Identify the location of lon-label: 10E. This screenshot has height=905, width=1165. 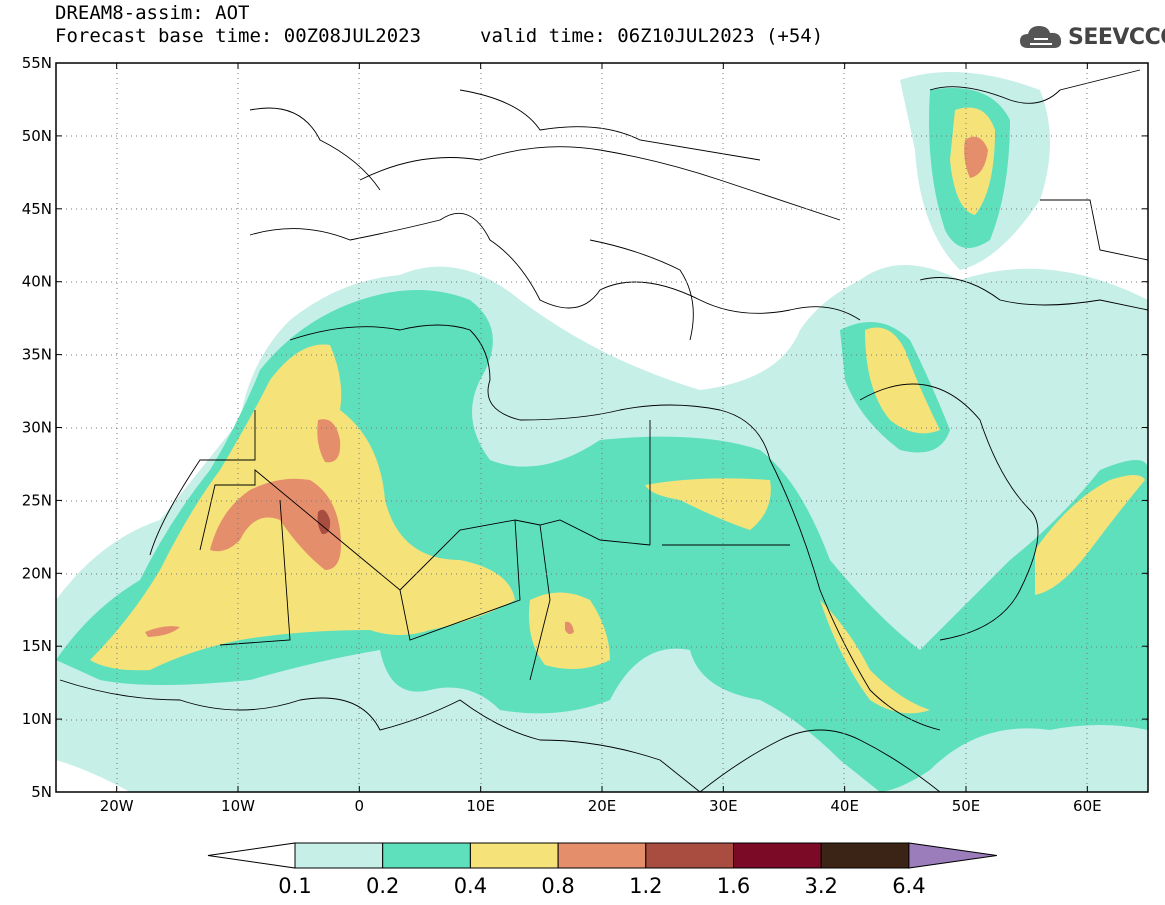
(480, 806).